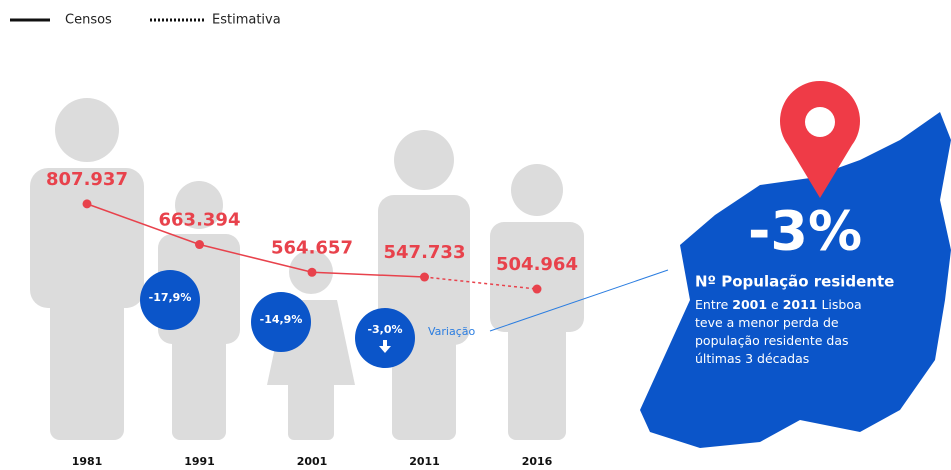 This screenshot has height=470, width=951. What do you see at coordinates (88, 20) in the screenshot?
I see `legend-label: Censos` at bounding box center [88, 20].